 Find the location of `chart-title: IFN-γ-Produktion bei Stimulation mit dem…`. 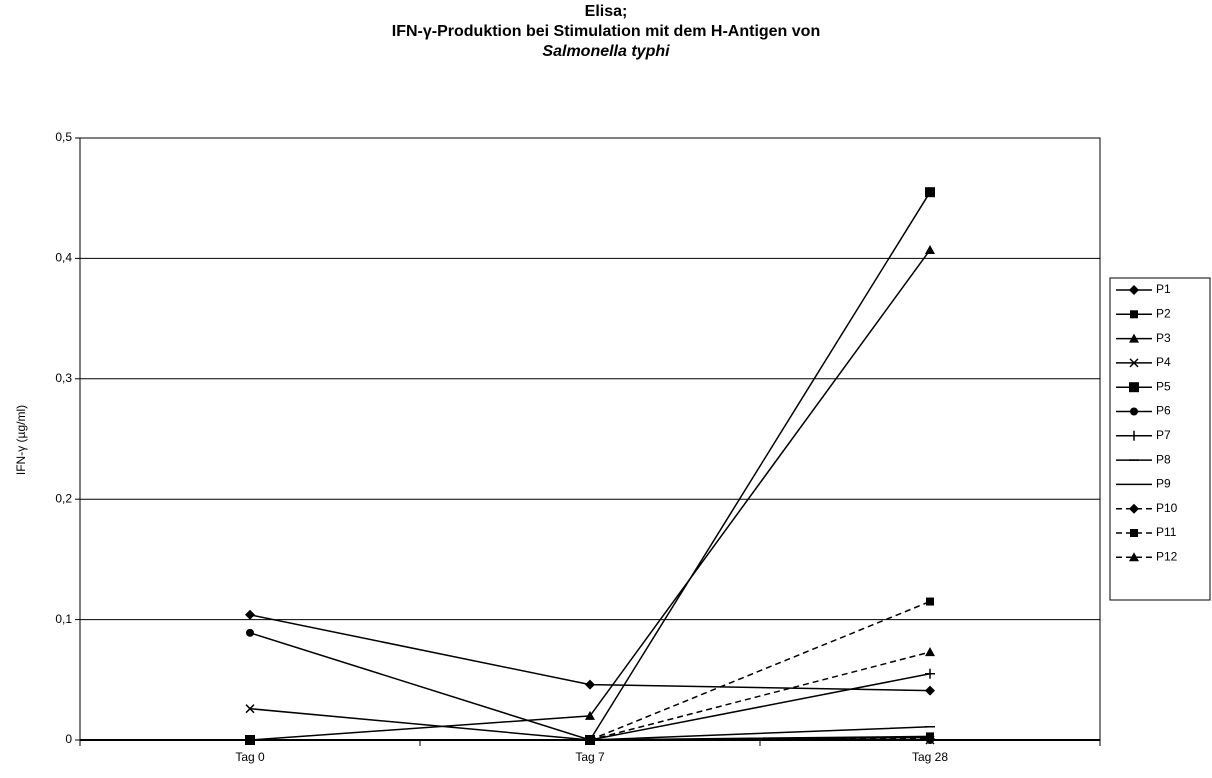

chart-title: IFN-γ-Produktion bei Stimulation mit dem… is located at coordinates (606, 31).